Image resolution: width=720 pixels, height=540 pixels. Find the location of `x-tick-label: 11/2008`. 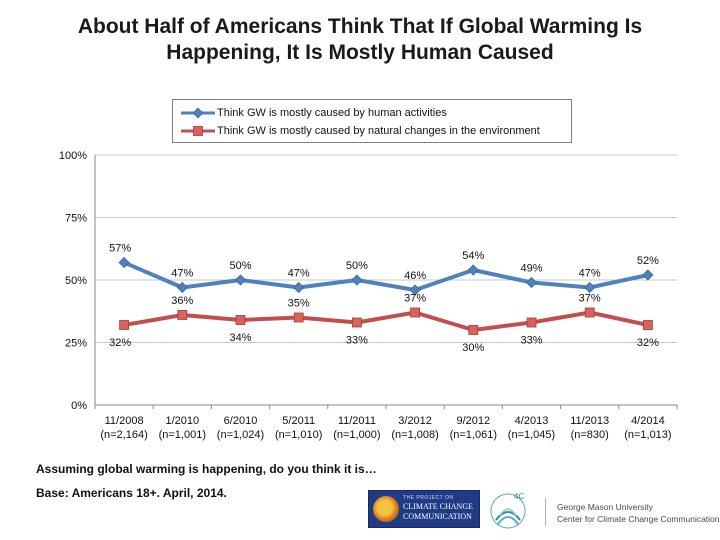

x-tick-label: 11/2008 is located at coordinates (124, 421).